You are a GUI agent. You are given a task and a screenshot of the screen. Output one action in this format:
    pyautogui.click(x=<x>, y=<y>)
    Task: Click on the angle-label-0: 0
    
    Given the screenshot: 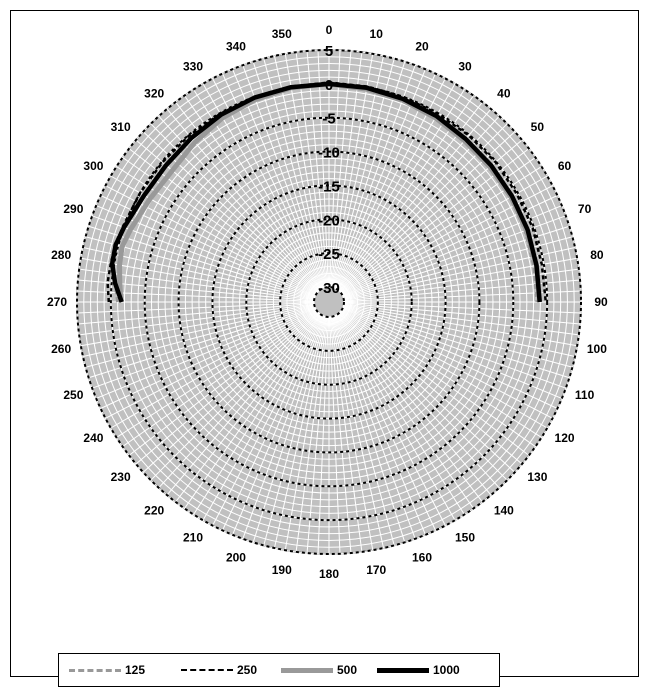 What is the action you would take?
    pyautogui.click(x=329, y=30)
    